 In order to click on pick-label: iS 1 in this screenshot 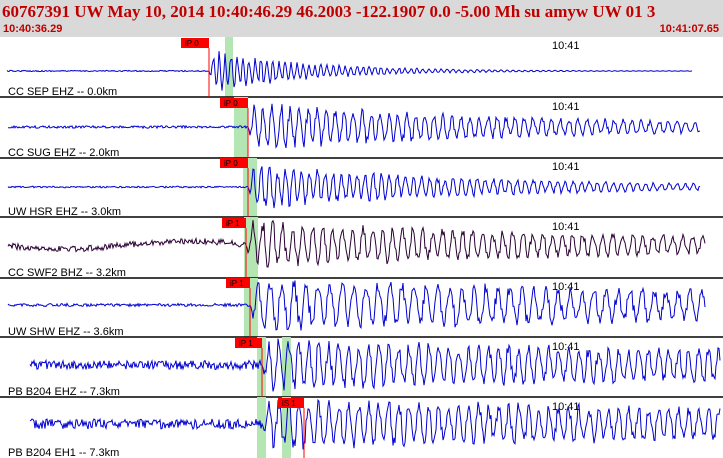, I will do `click(289, 403)`.